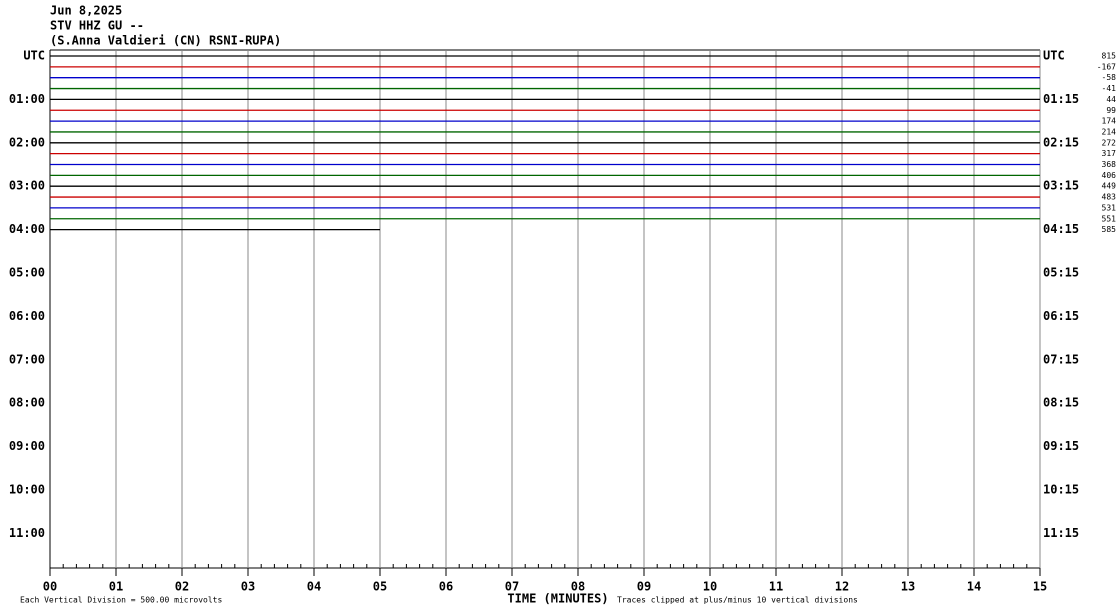 The height and width of the screenshot is (614, 1120). Describe the element at coordinates (578, 587) in the screenshot. I see `x-tick-label: 08` at that location.